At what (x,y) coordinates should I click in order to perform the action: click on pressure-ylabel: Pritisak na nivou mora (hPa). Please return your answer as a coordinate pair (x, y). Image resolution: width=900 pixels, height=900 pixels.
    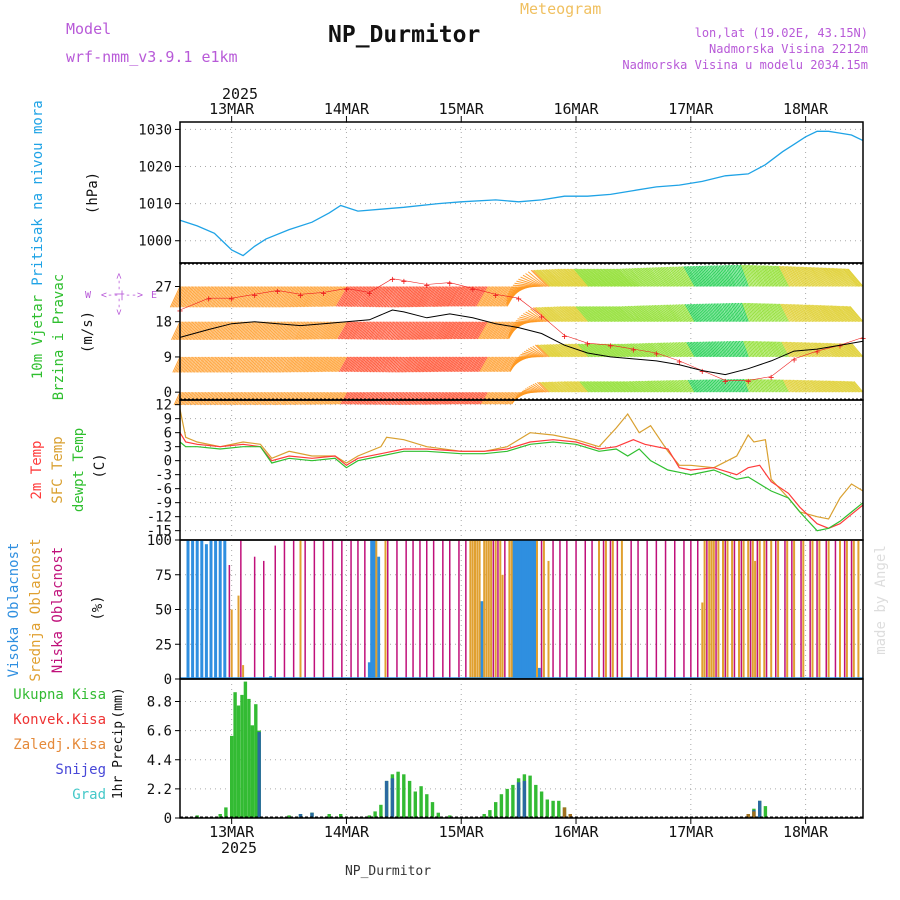
    Looking at the image, I should click on (65, 192).